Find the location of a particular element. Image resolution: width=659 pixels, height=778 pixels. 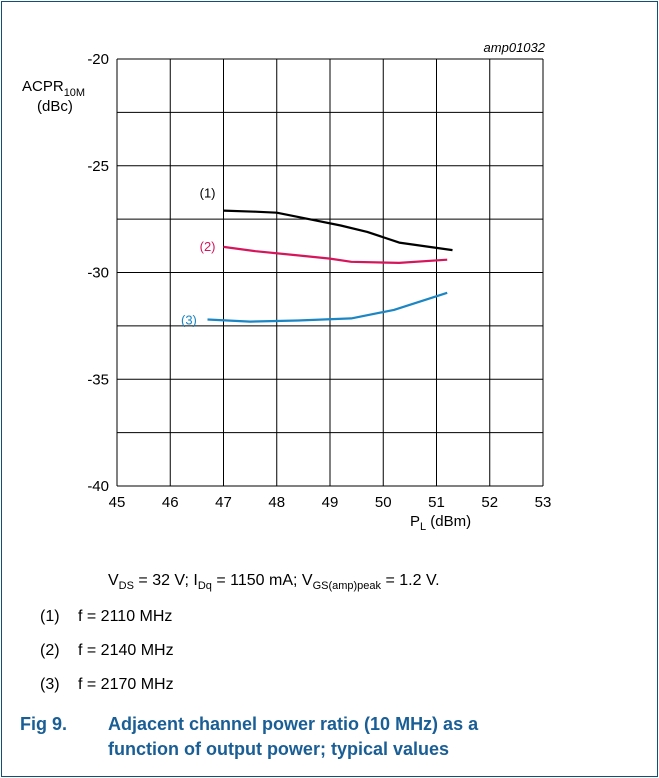

x-tick-label: 46 is located at coordinates (170, 502).